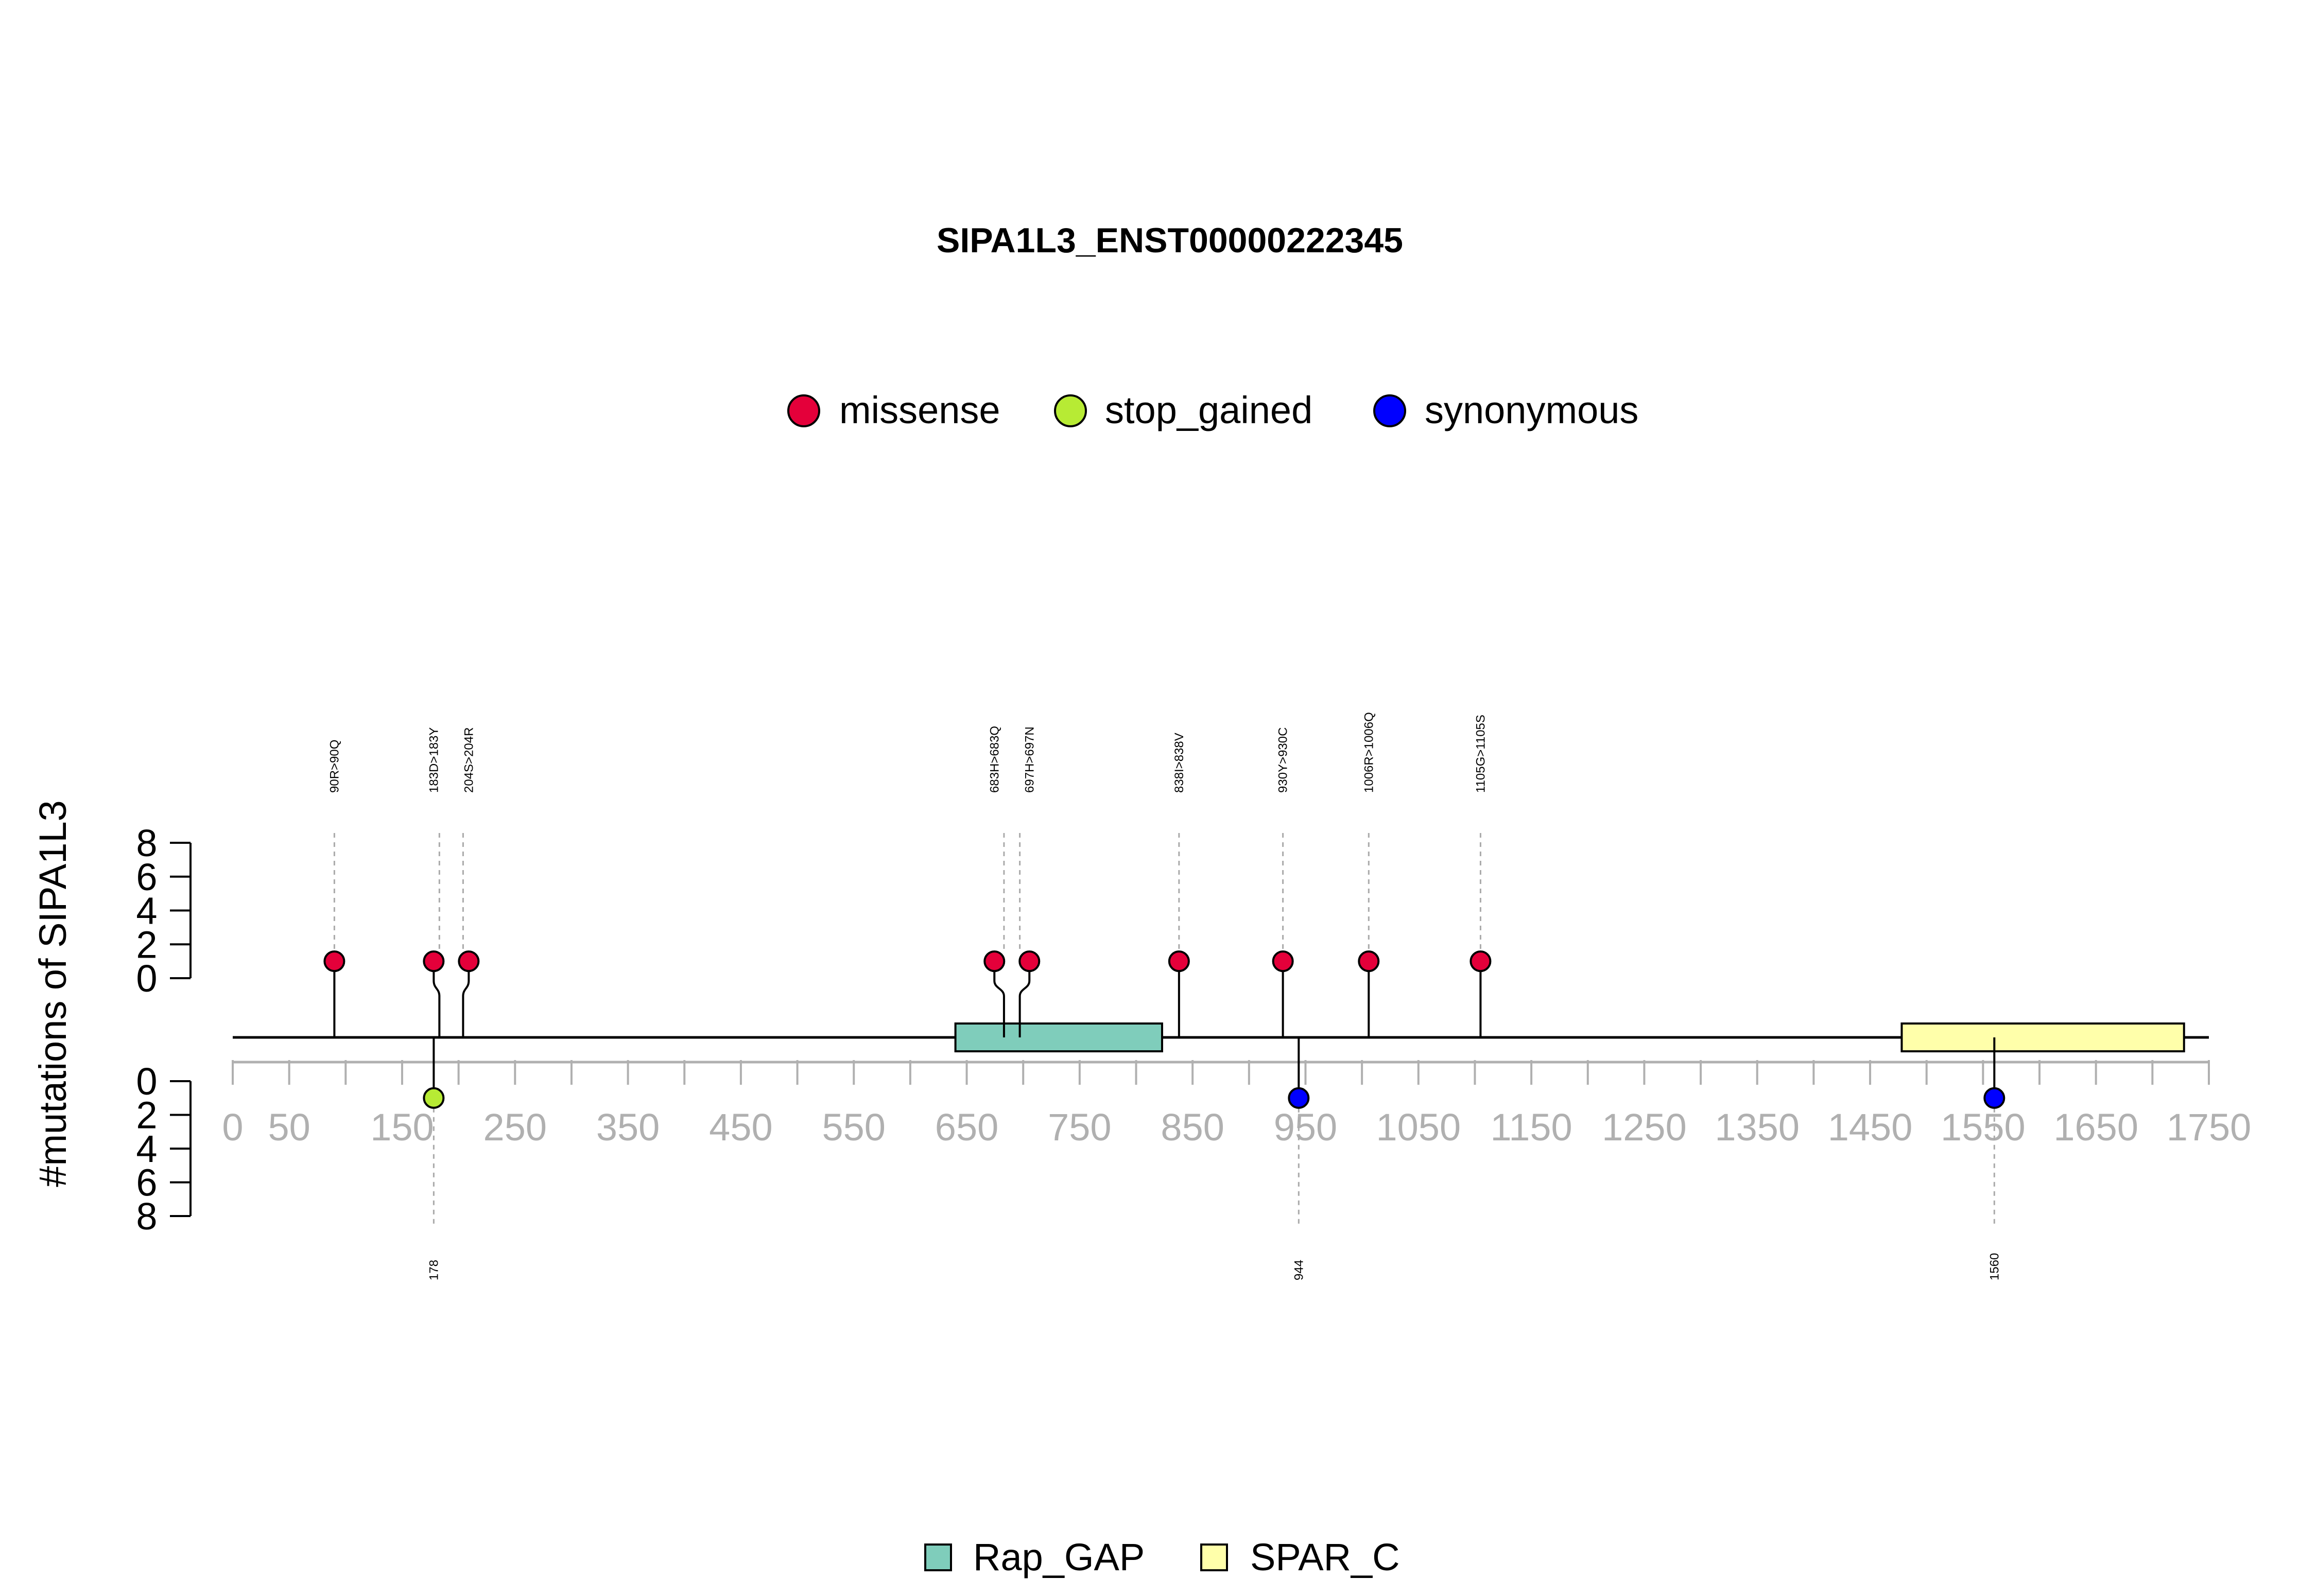 The width and height of the screenshot is (2317, 1596). Describe the element at coordinates (52, 994) in the screenshot. I see `y-axis-title: #mutations of SIPA1L3` at that location.